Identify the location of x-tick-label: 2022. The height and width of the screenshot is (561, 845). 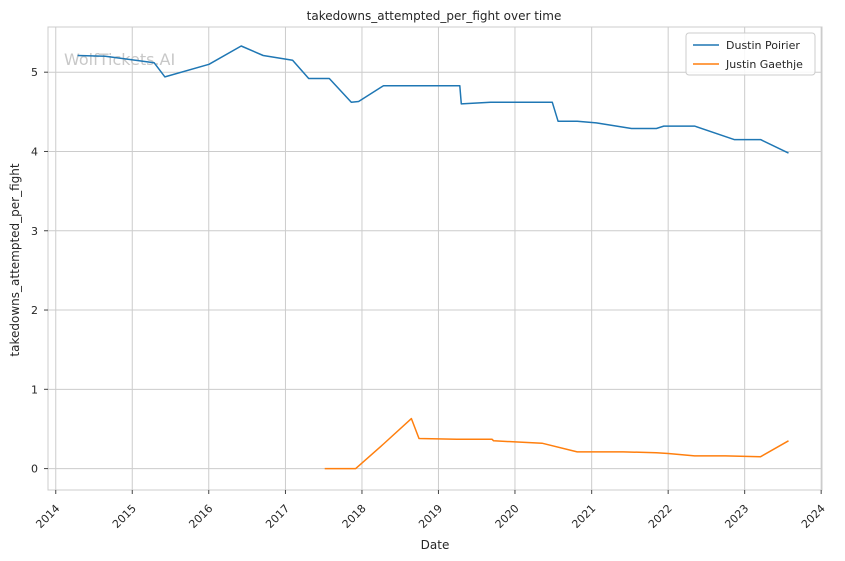
(660, 516).